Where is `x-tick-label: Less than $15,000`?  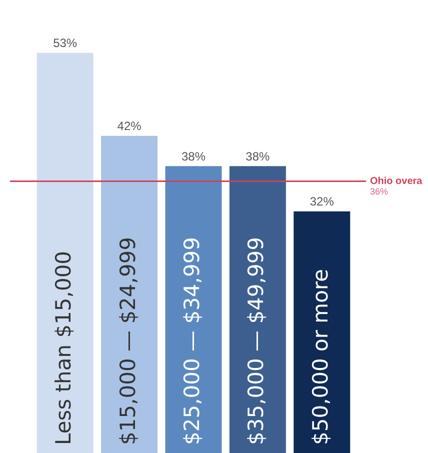 x-tick-label: Less than $15,000 is located at coordinates (64, 347).